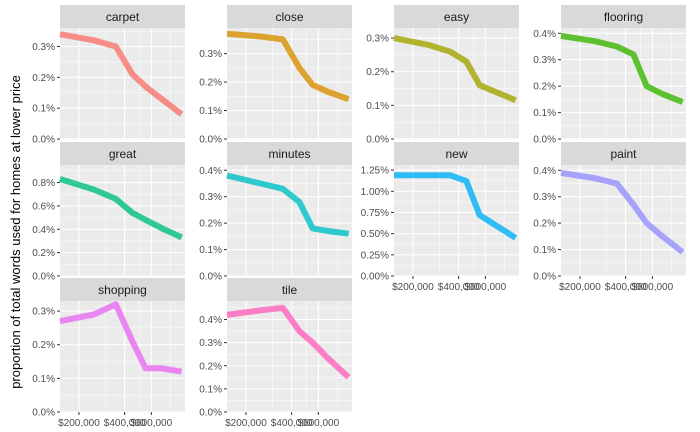 The width and height of the screenshot is (700, 432). I want to click on facet-strip-label: new, so click(456, 154).